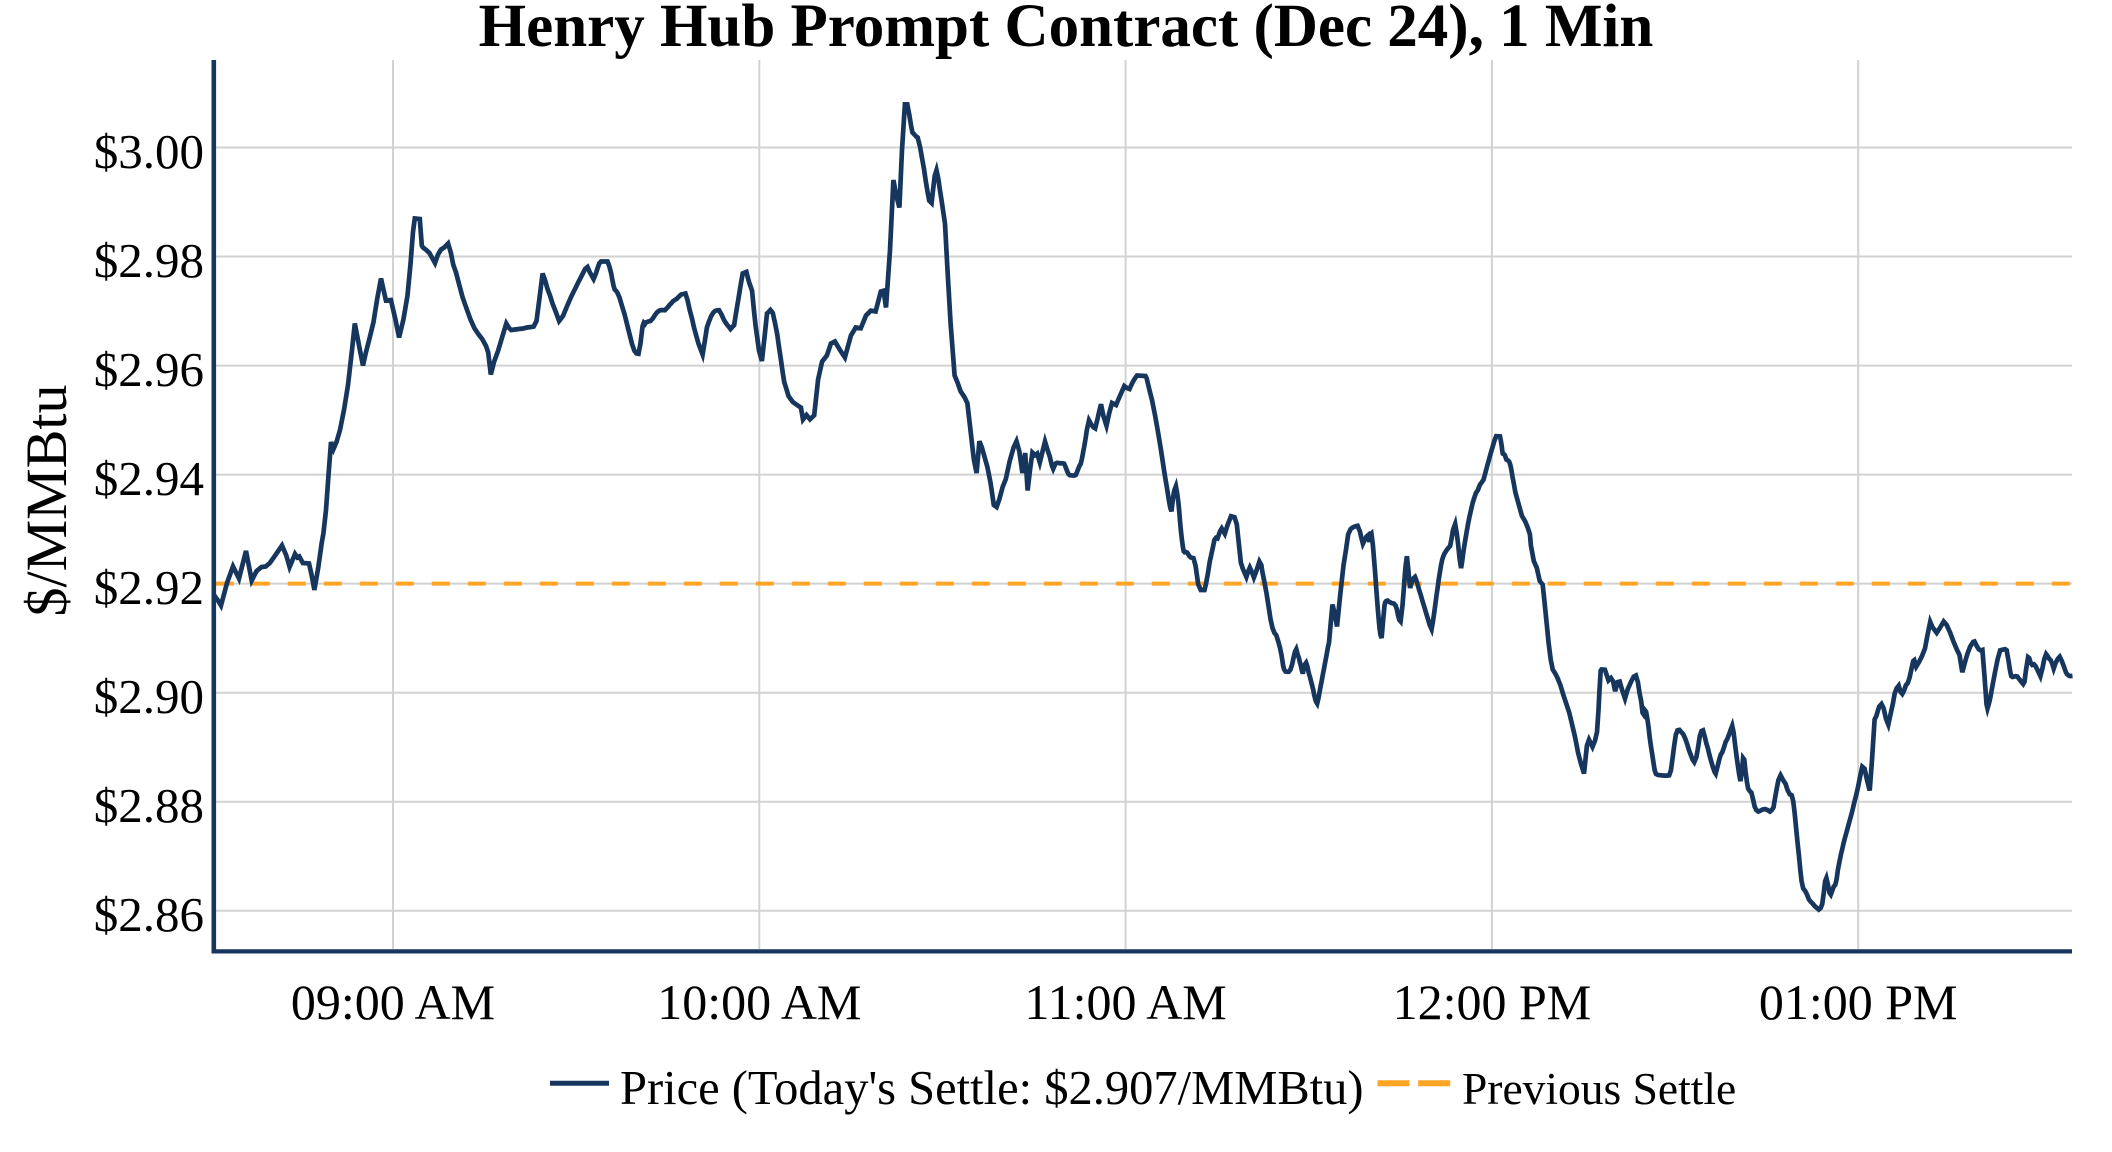 The width and height of the screenshot is (2112, 1152). Describe the element at coordinates (149, 369) in the screenshot. I see `svg-text: $2.96` at that location.